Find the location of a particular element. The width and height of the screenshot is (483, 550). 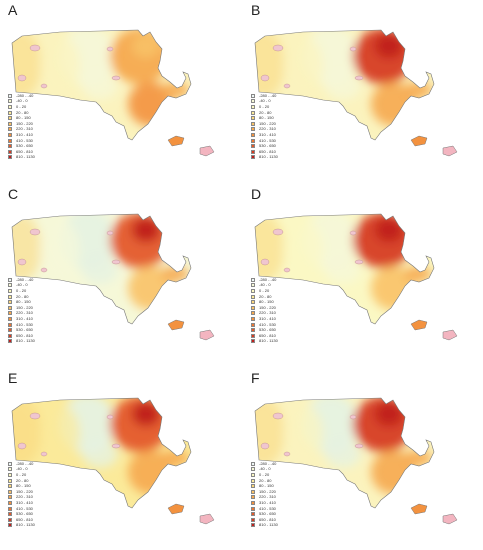

legend-label: 220 - 310 is located at coordinates (24, 313).